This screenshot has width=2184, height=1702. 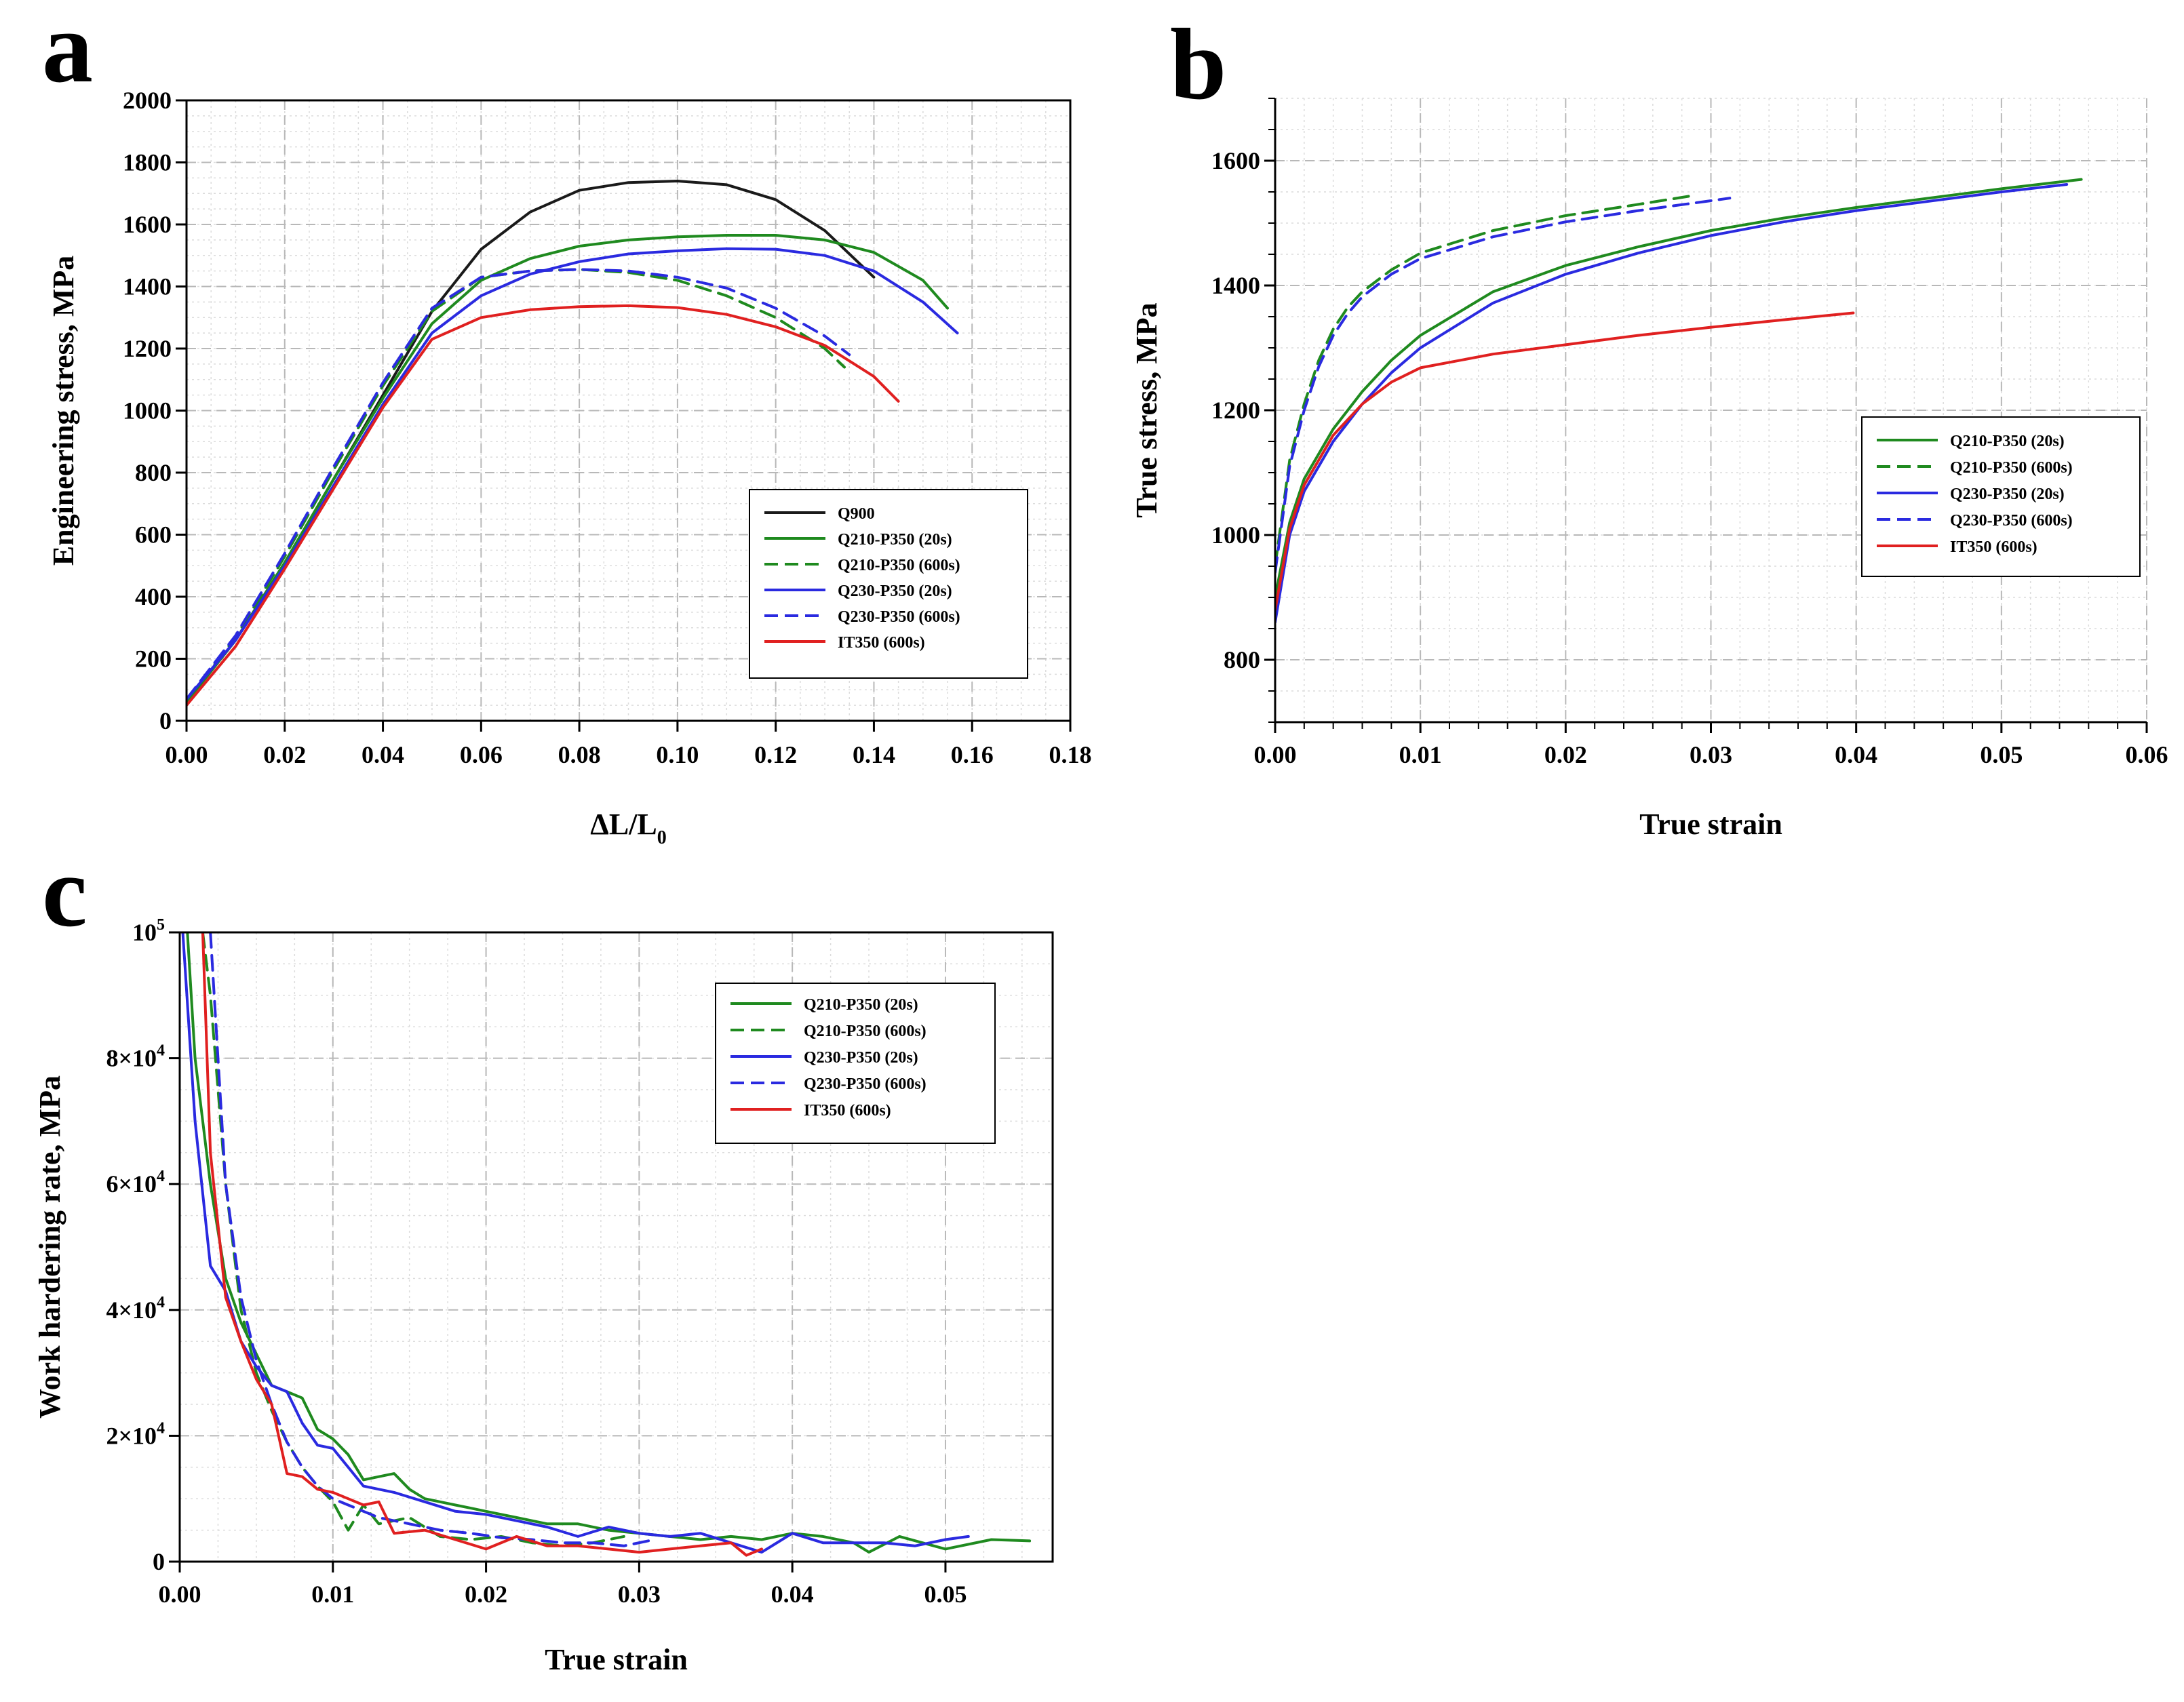 I want to click on x-tick-label: 0.18, so click(x=1070, y=754).